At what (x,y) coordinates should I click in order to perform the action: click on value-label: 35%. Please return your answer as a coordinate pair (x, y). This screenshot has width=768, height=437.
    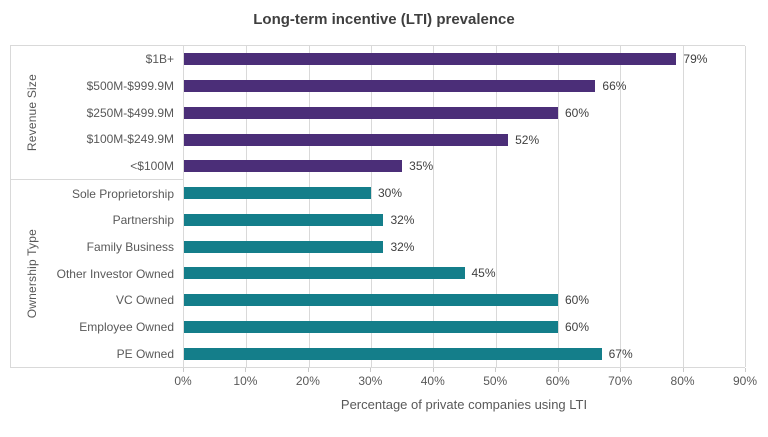
    Looking at the image, I should click on (421, 166).